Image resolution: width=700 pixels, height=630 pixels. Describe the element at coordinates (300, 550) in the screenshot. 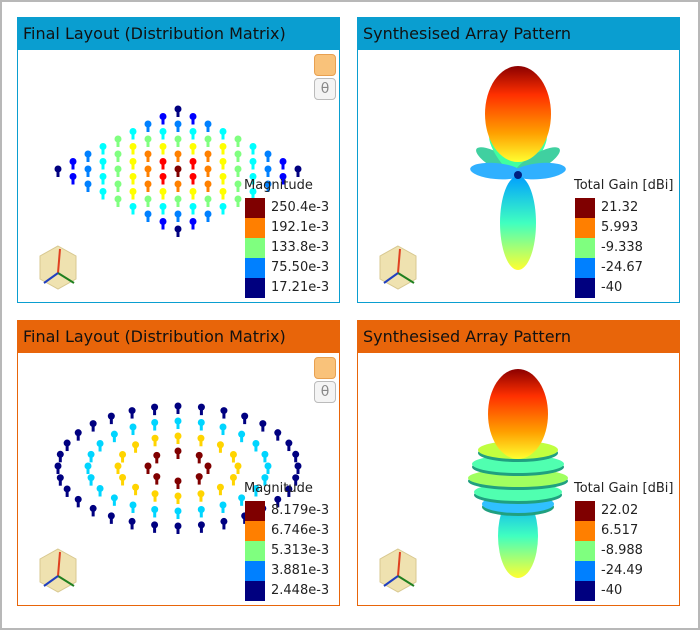

I see `legend-label: 5.313e-3` at that location.